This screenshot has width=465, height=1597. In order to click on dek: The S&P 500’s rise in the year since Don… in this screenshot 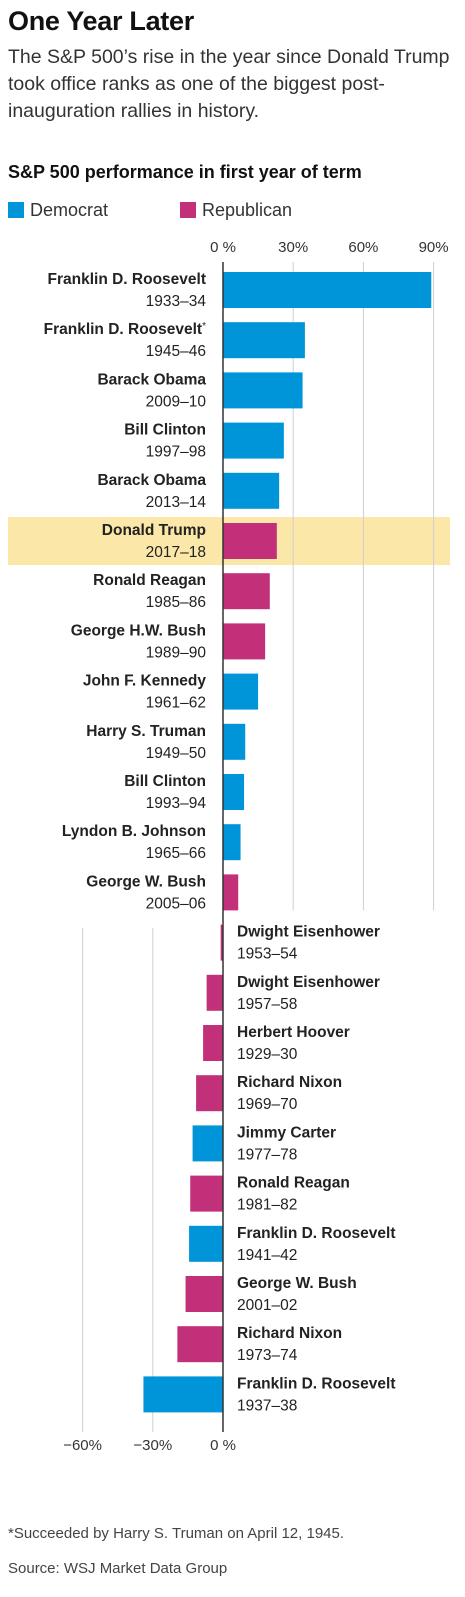, I will do `click(229, 84)`.